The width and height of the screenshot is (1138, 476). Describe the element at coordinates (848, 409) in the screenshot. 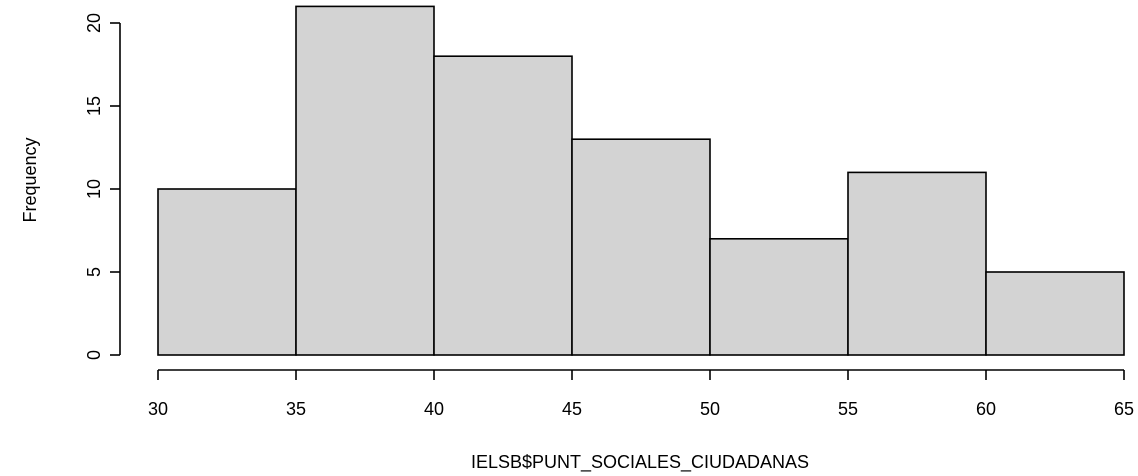

I see `x-tick-label: 55` at that location.